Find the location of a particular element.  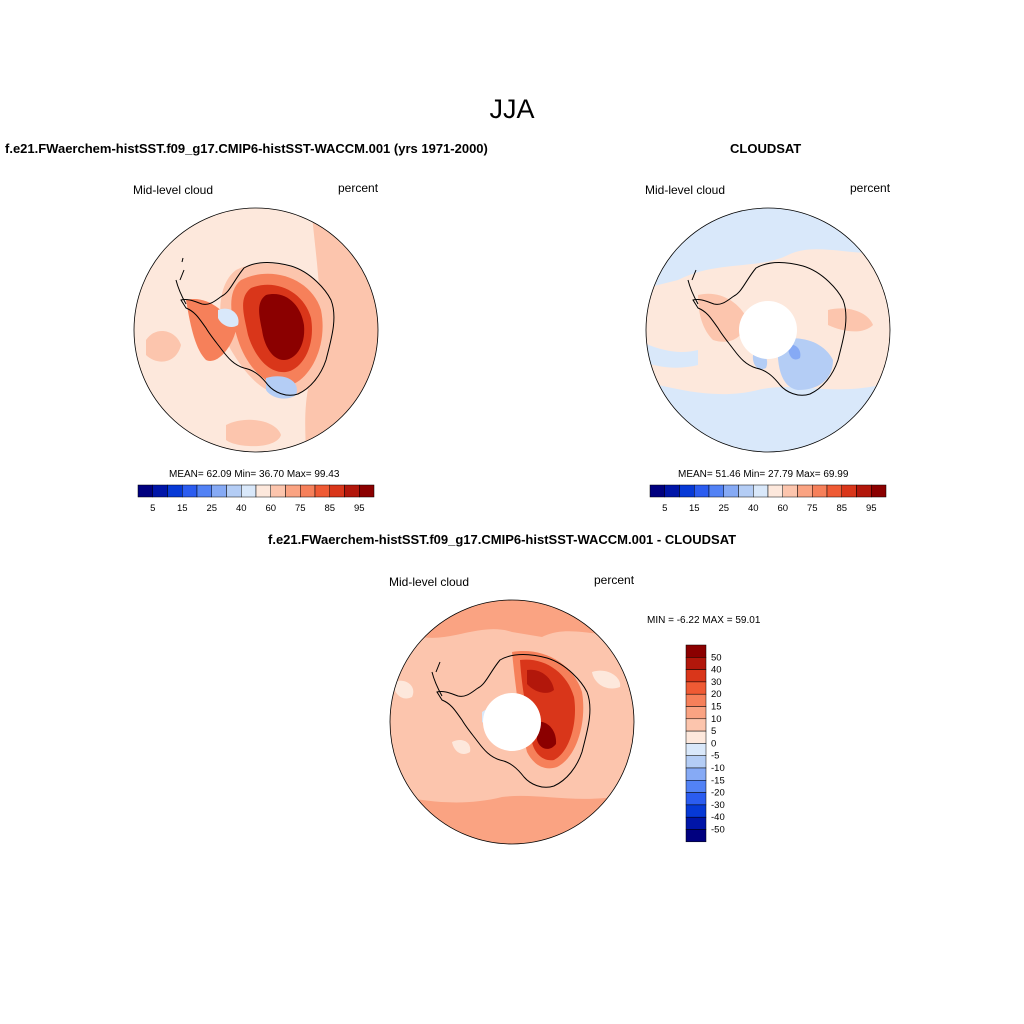

panel1-right-label: percent is located at coordinates (358, 188).